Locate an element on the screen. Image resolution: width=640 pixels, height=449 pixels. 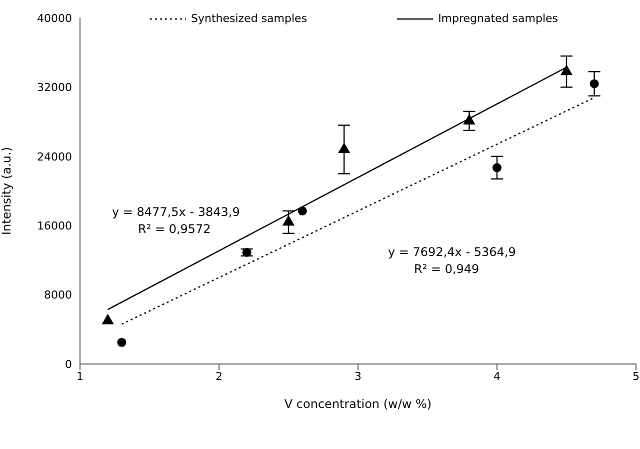
legend-label: Synthesized samples is located at coordinates (249, 18).